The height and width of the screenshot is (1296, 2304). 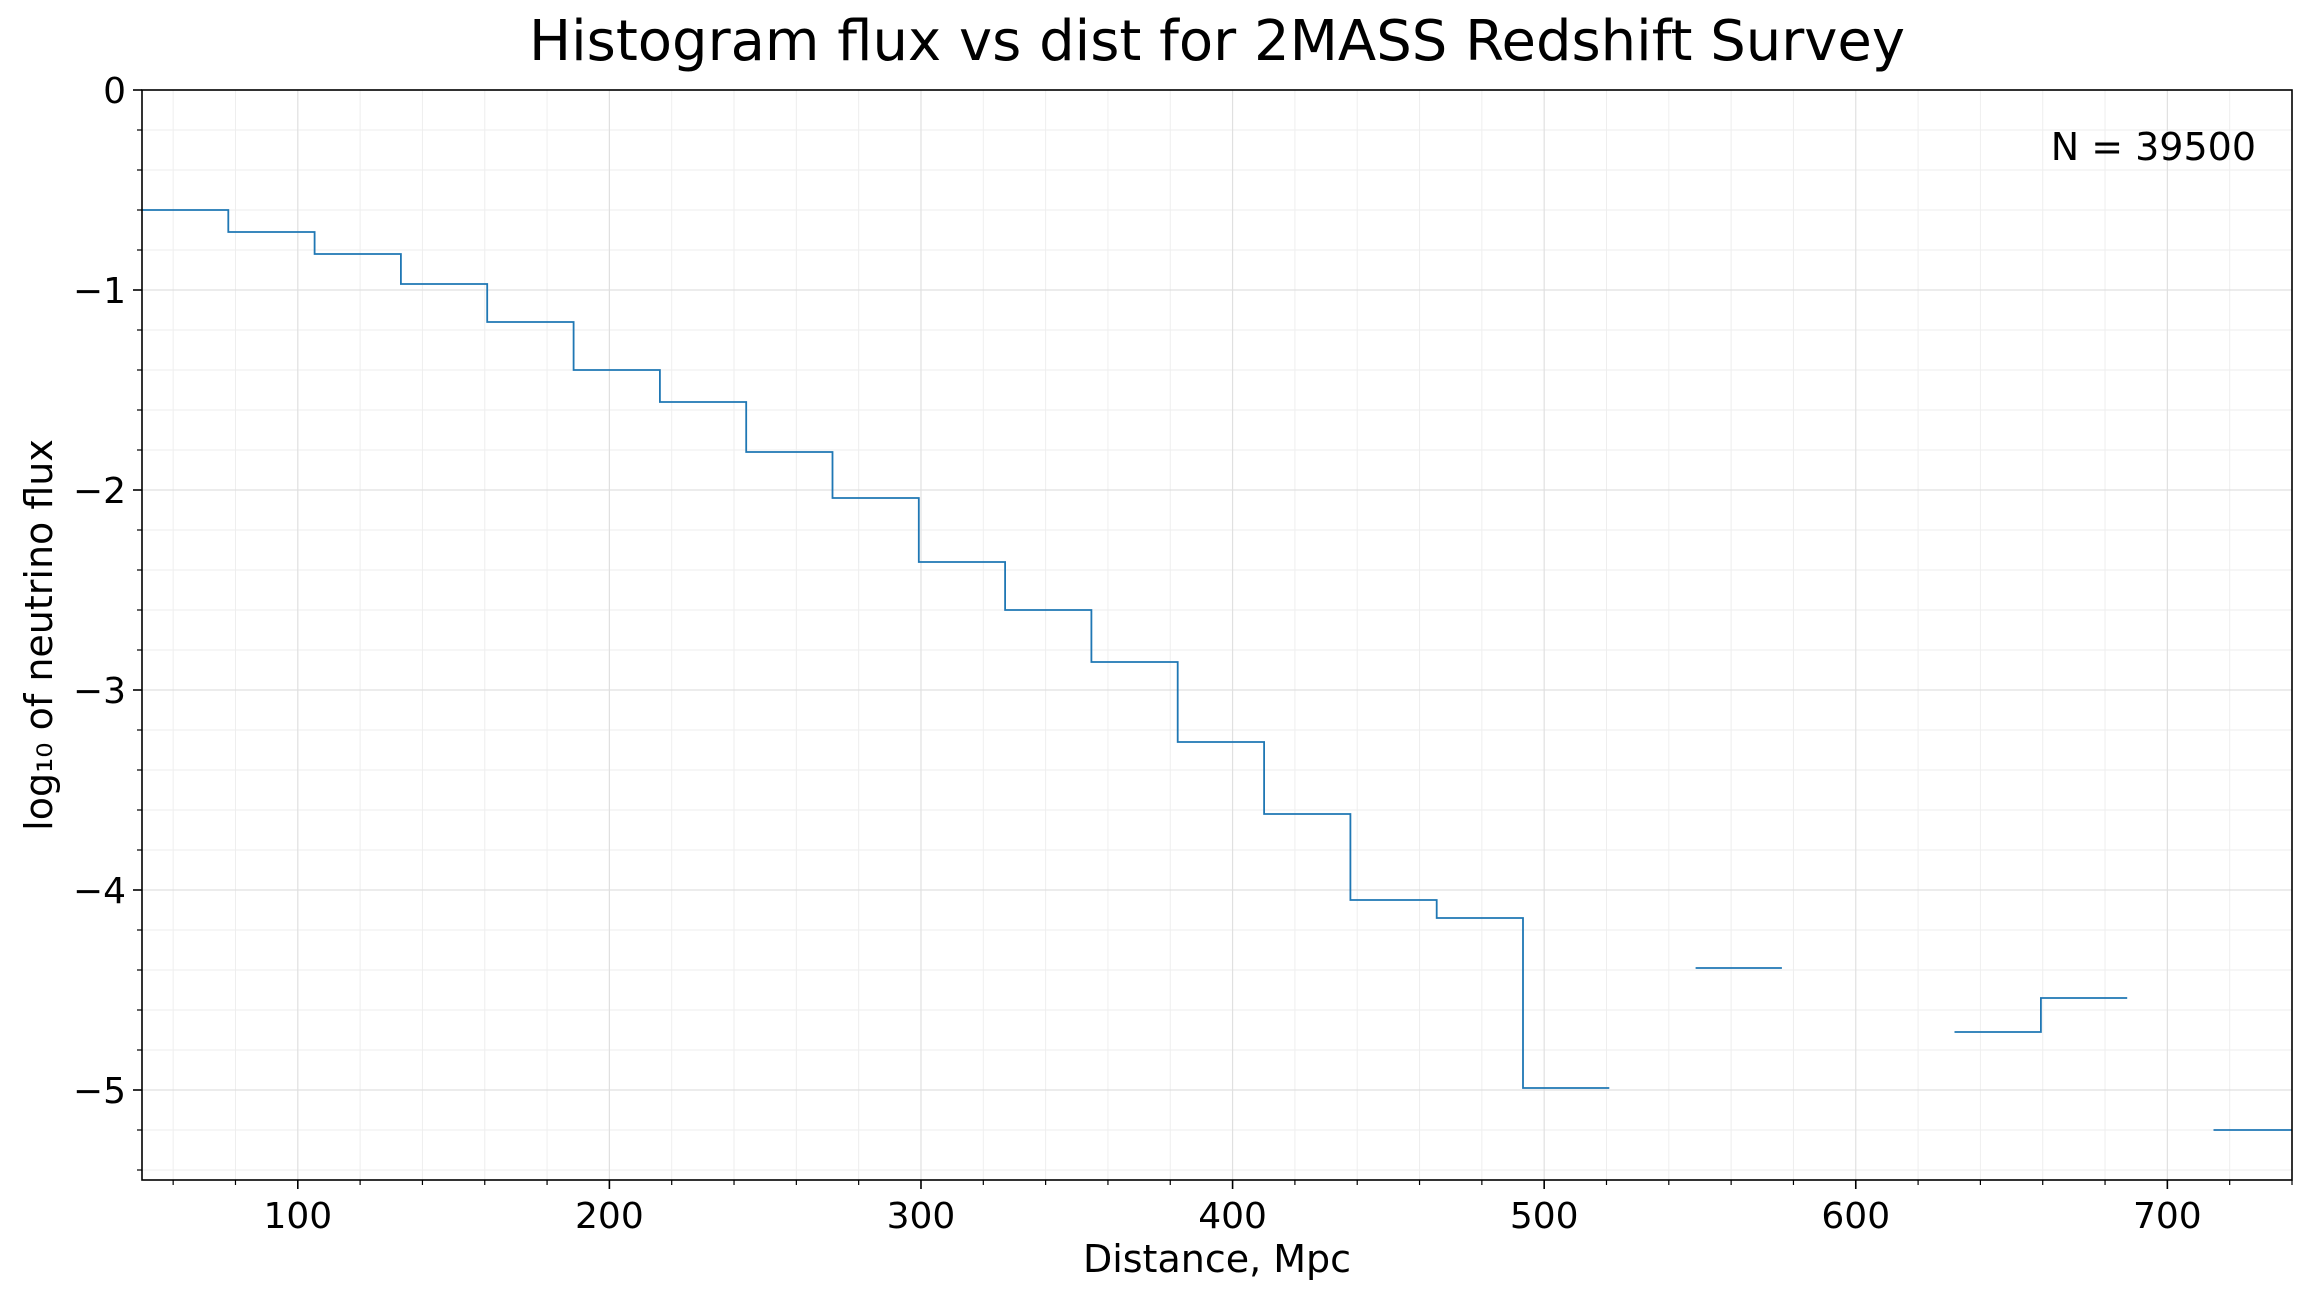 What do you see at coordinates (39, 635) in the screenshot?
I see `y-axis-label: log₁₀ of neutrino flux` at bounding box center [39, 635].